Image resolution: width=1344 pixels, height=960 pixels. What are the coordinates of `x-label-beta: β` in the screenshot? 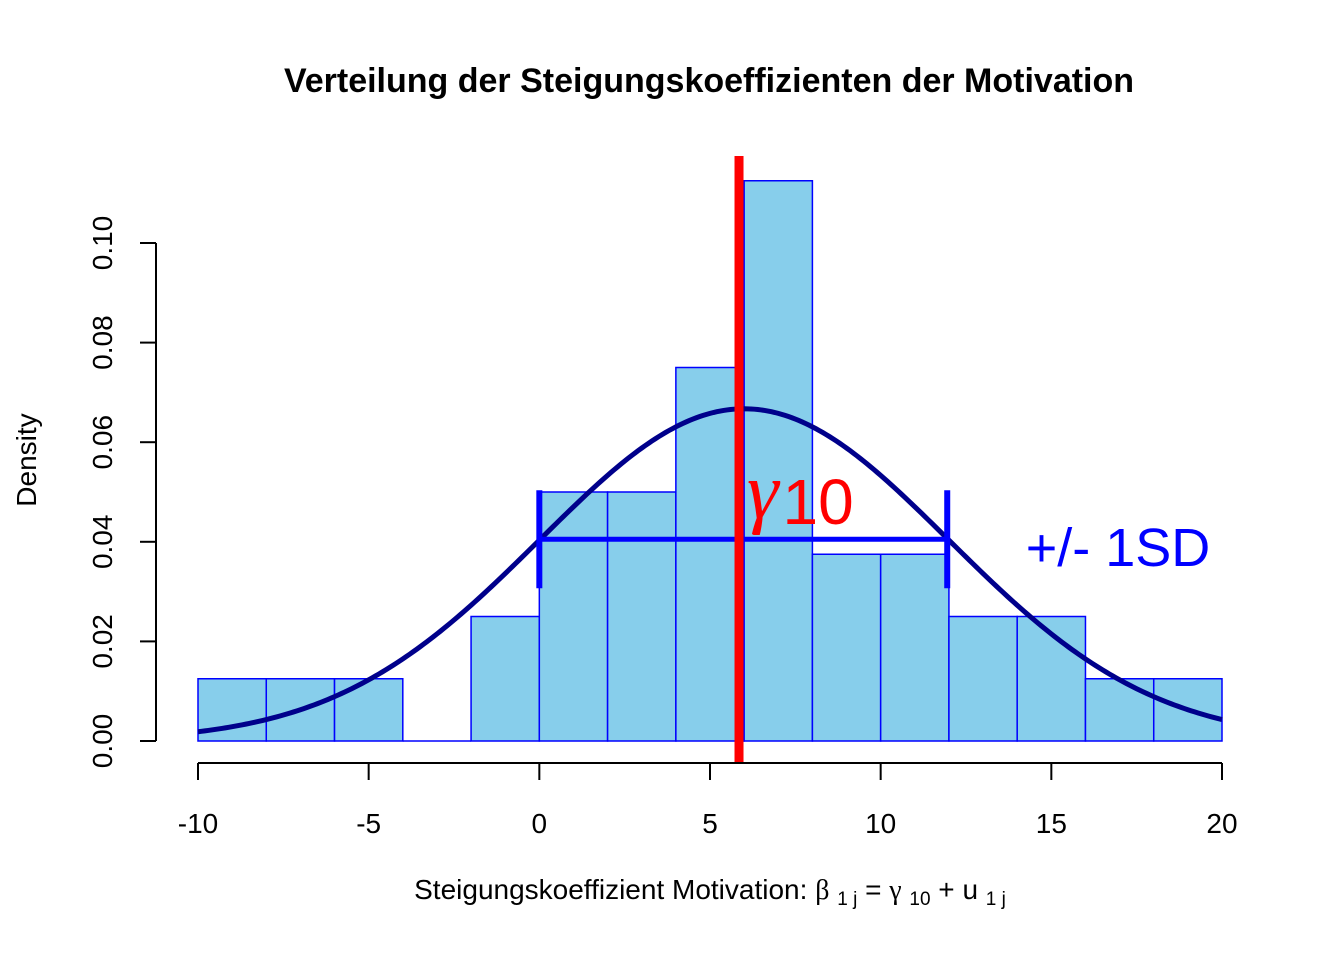 It's located at (822, 890).